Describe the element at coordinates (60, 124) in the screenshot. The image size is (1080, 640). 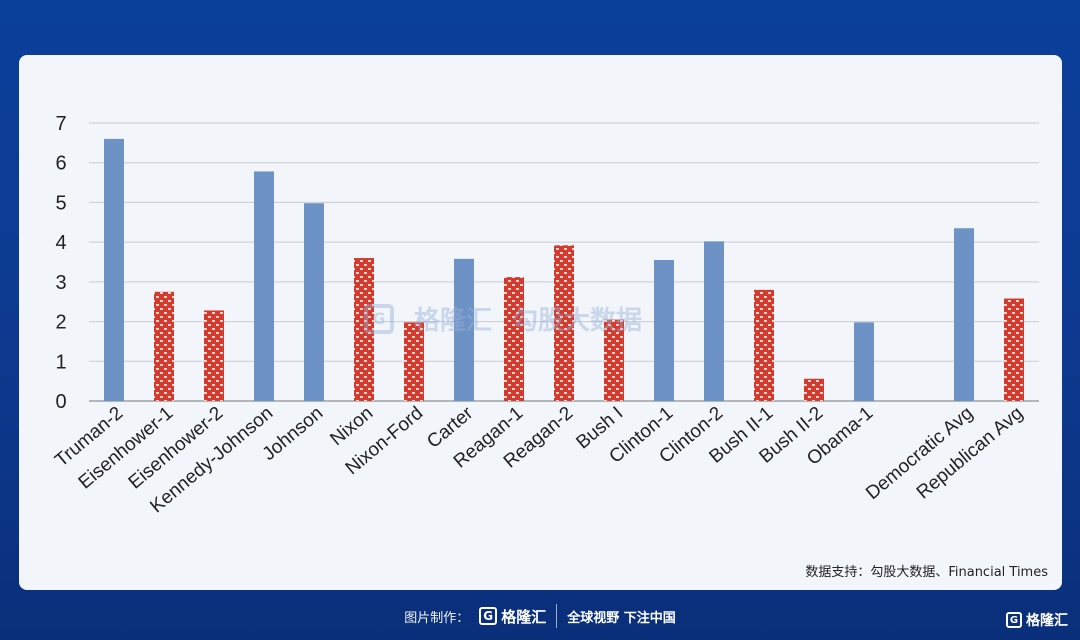
I see `y-tick-label: 7` at that location.